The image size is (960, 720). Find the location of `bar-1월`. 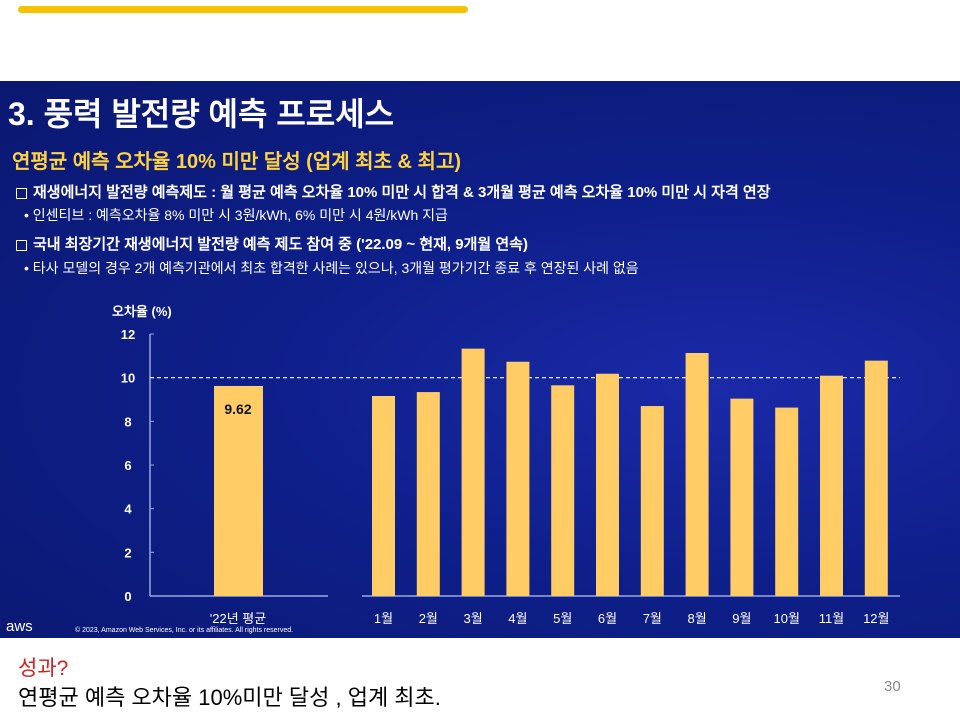

bar-1월 is located at coordinates (383, 496).